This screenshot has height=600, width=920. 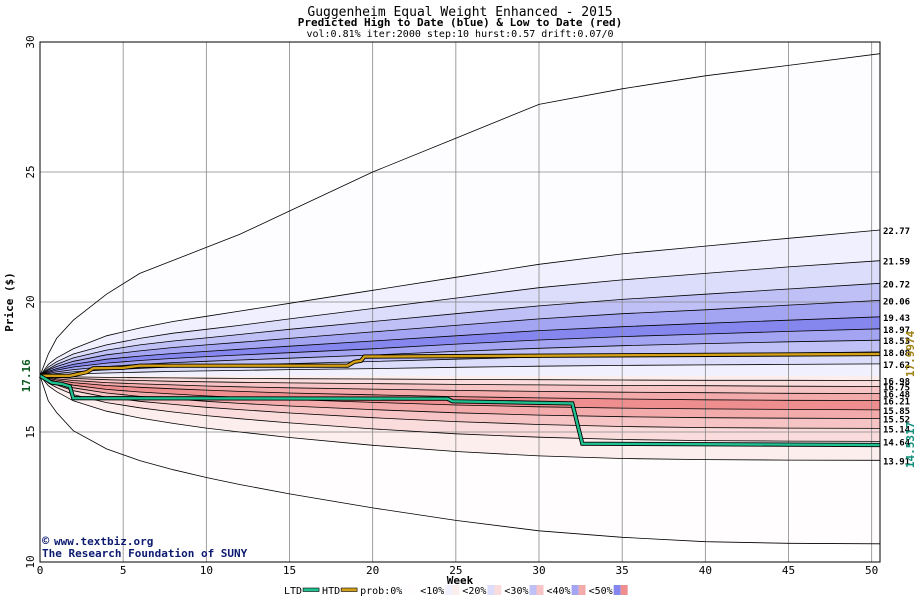 What do you see at coordinates (896, 232) in the screenshot?
I see `quantile-label: 22.77` at bounding box center [896, 232].